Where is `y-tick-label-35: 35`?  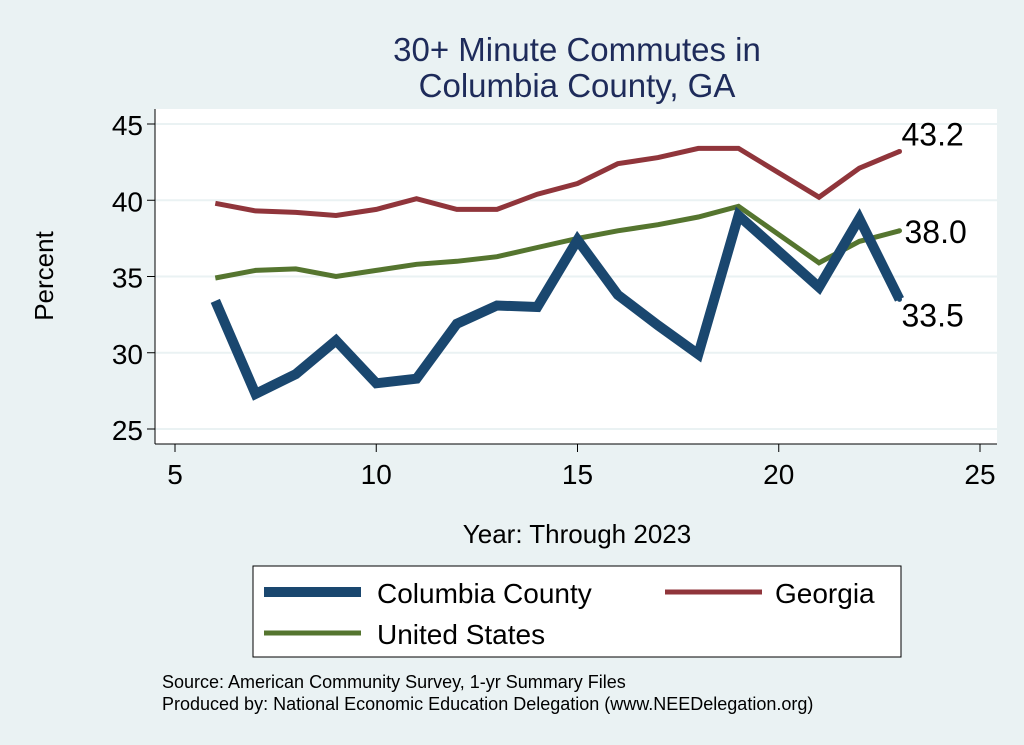 y-tick-label-35: 35 is located at coordinates (127, 278).